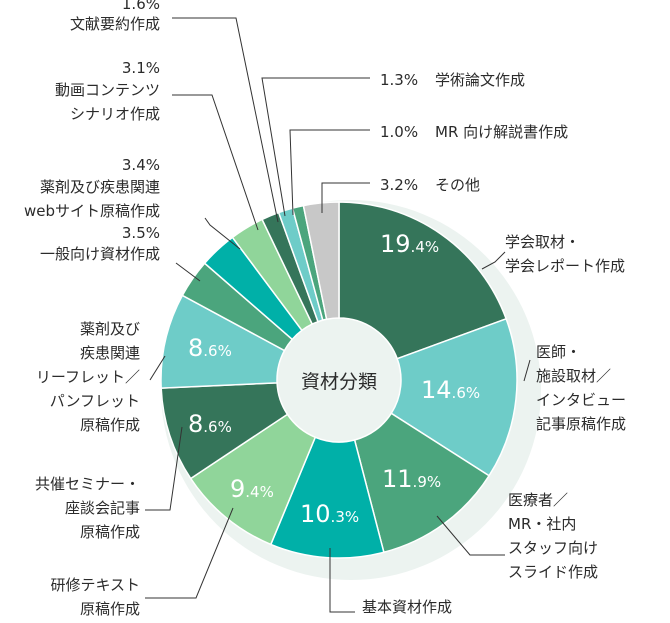 The width and height of the screenshot is (670, 623). I want to click on leader-line-s2, so click(527, 370).